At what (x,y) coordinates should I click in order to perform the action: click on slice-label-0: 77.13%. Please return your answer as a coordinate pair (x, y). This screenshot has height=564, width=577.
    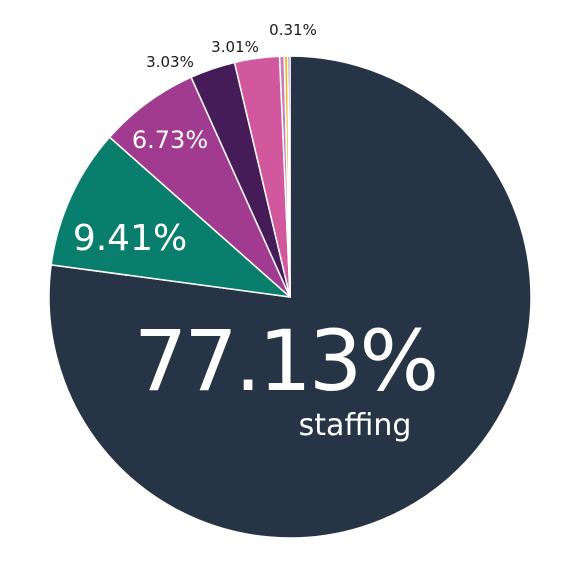
    Looking at the image, I should click on (285, 361).